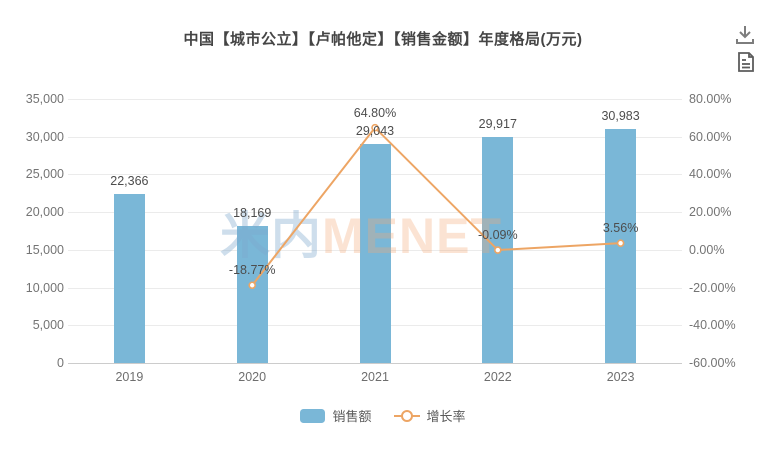 This screenshot has height=450, width=766. I want to click on y-axis-right-tick: 80.00%, so click(710, 99).